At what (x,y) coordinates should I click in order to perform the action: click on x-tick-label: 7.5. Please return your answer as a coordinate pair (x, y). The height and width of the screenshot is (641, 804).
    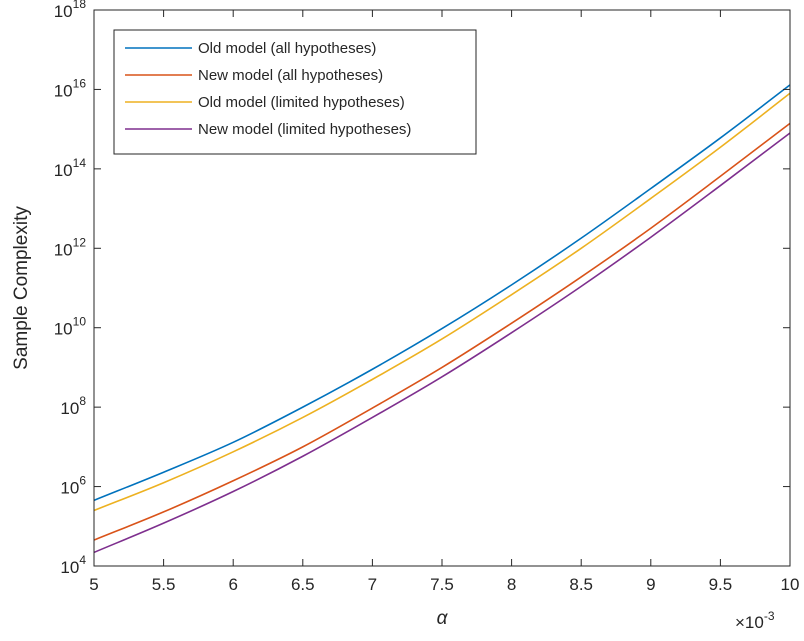
    Looking at the image, I should click on (442, 584).